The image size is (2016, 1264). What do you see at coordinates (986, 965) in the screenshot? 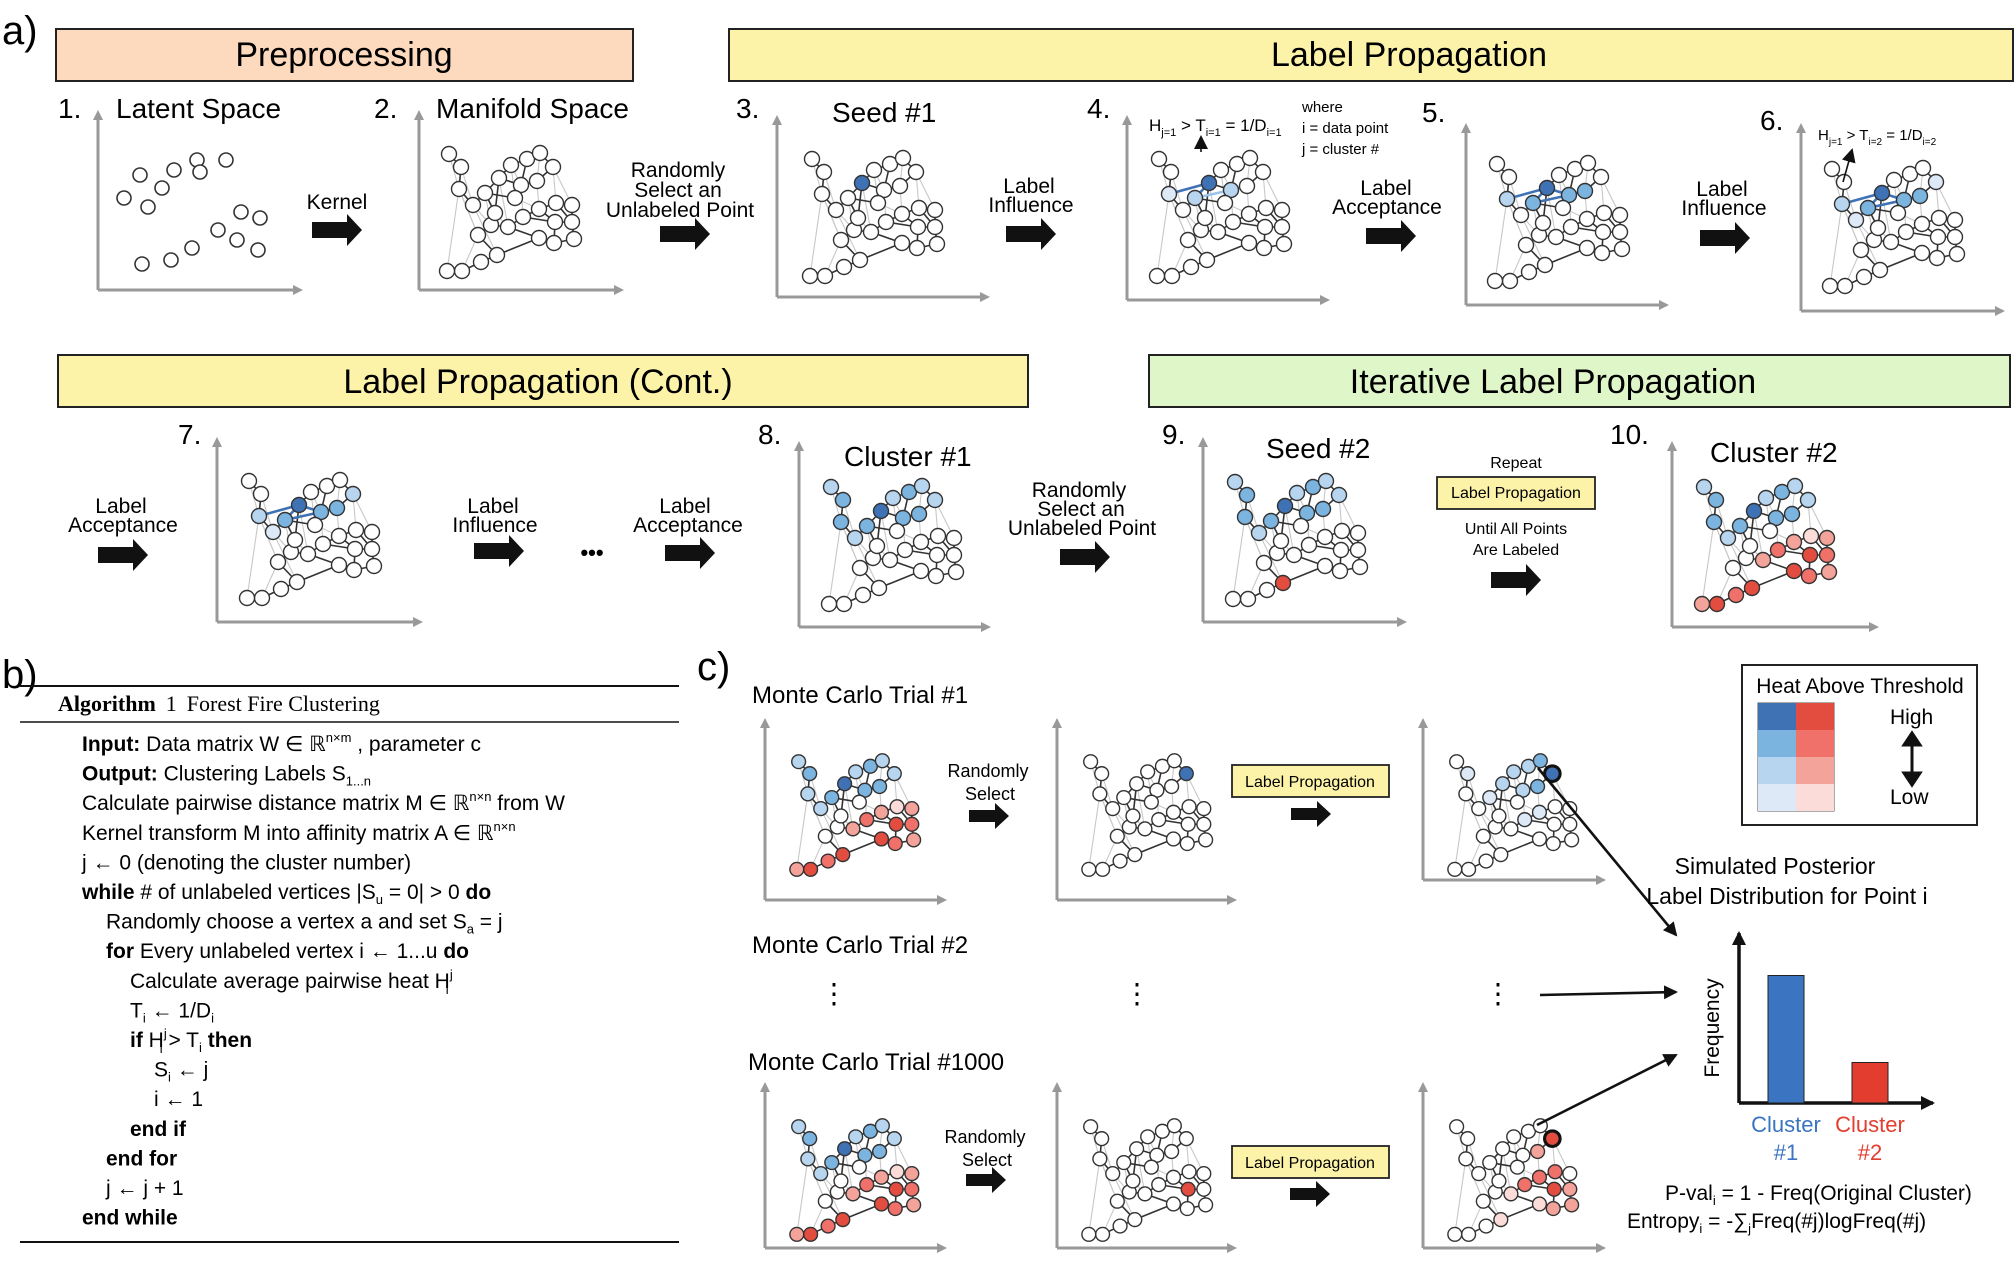
I see `panel-c-arrow-labels: Randomly Select Randomly Select` at bounding box center [986, 965].